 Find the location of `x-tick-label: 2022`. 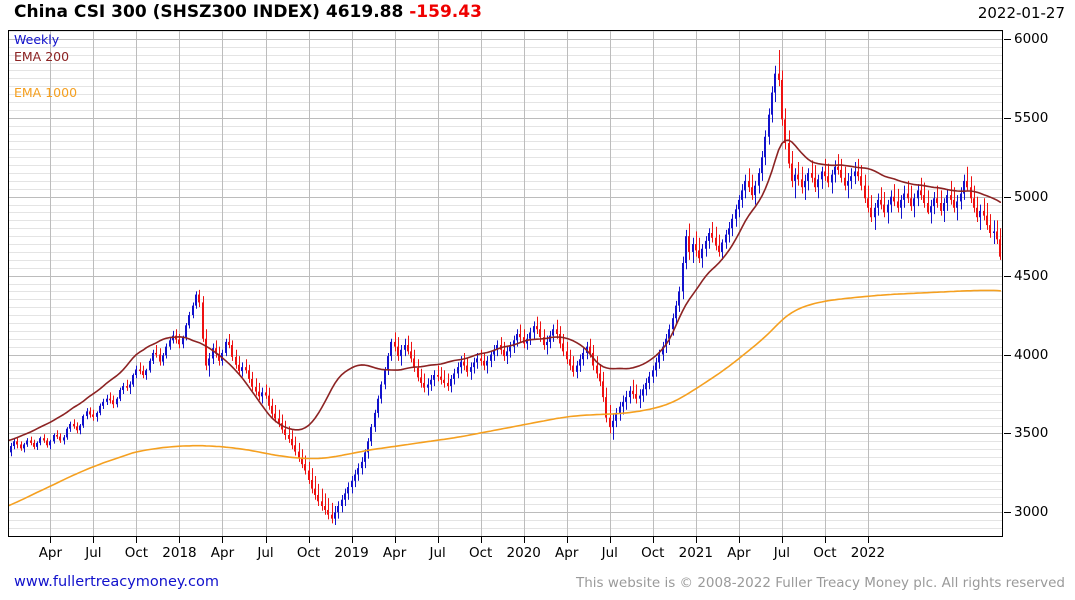

x-tick-label: 2022 is located at coordinates (868, 553).